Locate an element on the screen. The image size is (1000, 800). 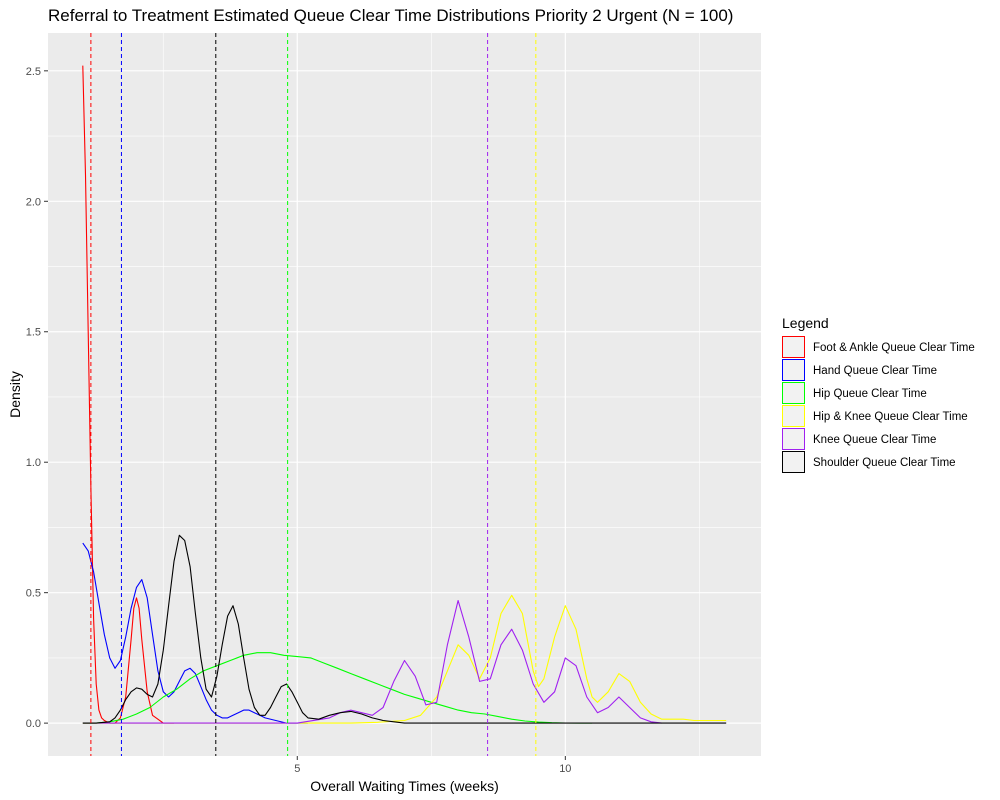
legend-label: Hip & Knee Queue Clear Time is located at coordinates (890, 417).